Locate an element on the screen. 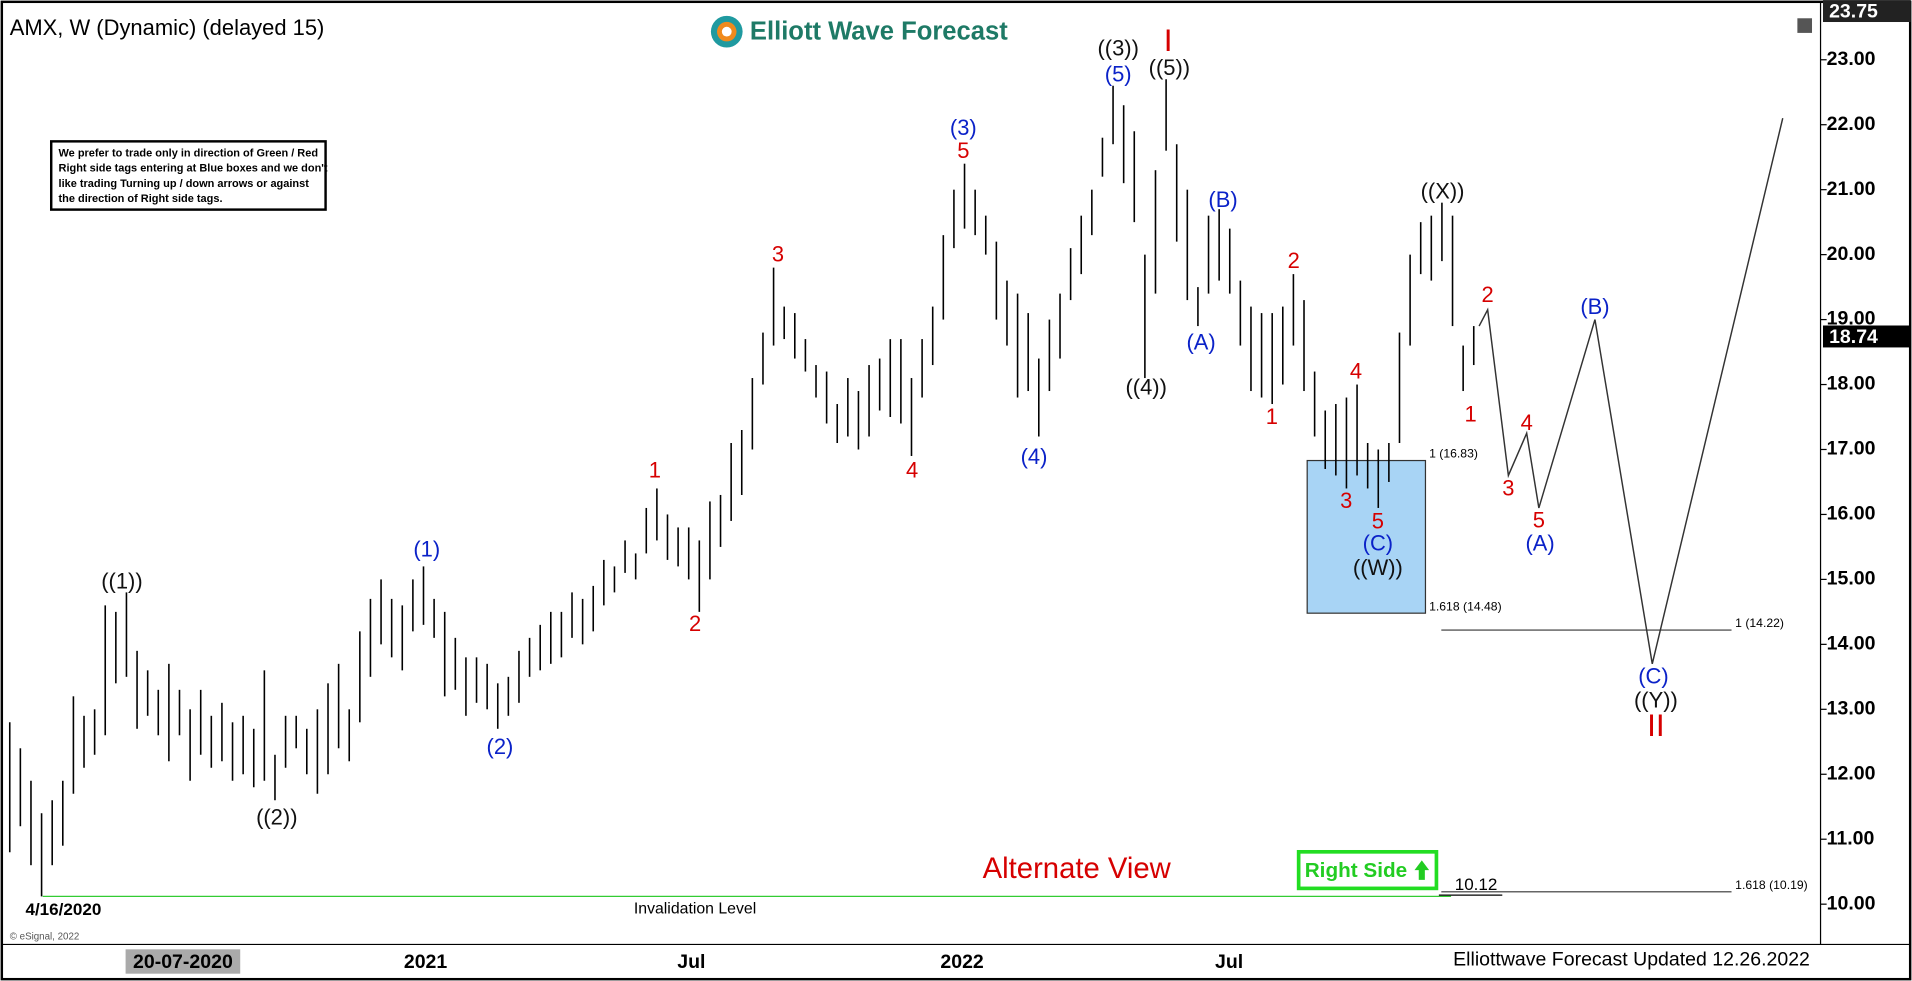 The width and height of the screenshot is (1912, 981). footer: Elliottwave Forecast Updated 12.26.2022 is located at coordinates (1631, 959).